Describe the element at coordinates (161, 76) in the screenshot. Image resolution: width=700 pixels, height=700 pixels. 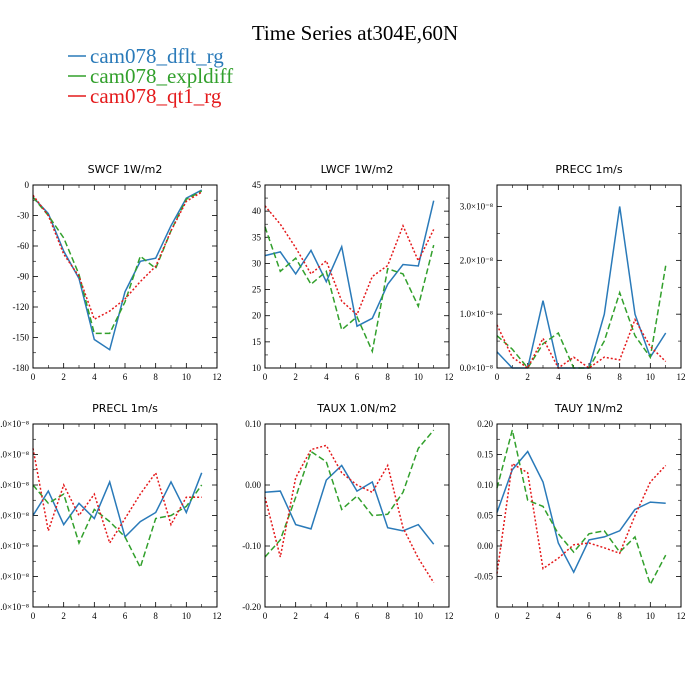
I see `legend-label-expldiff: cam078_expldiff` at that location.